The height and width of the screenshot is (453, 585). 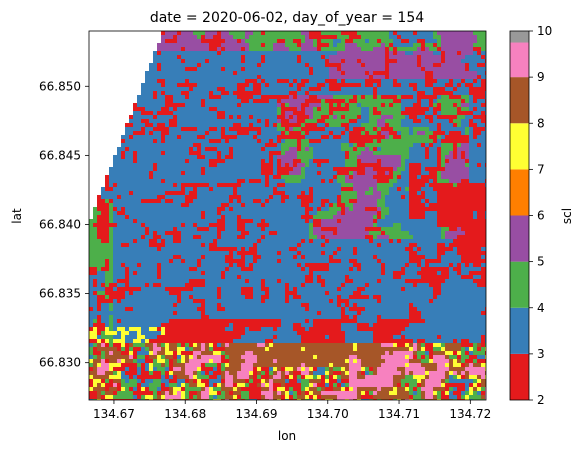 What do you see at coordinates (541, 262) in the screenshot?
I see `colorbar-tick-label: 5` at bounding box center [541, 262].